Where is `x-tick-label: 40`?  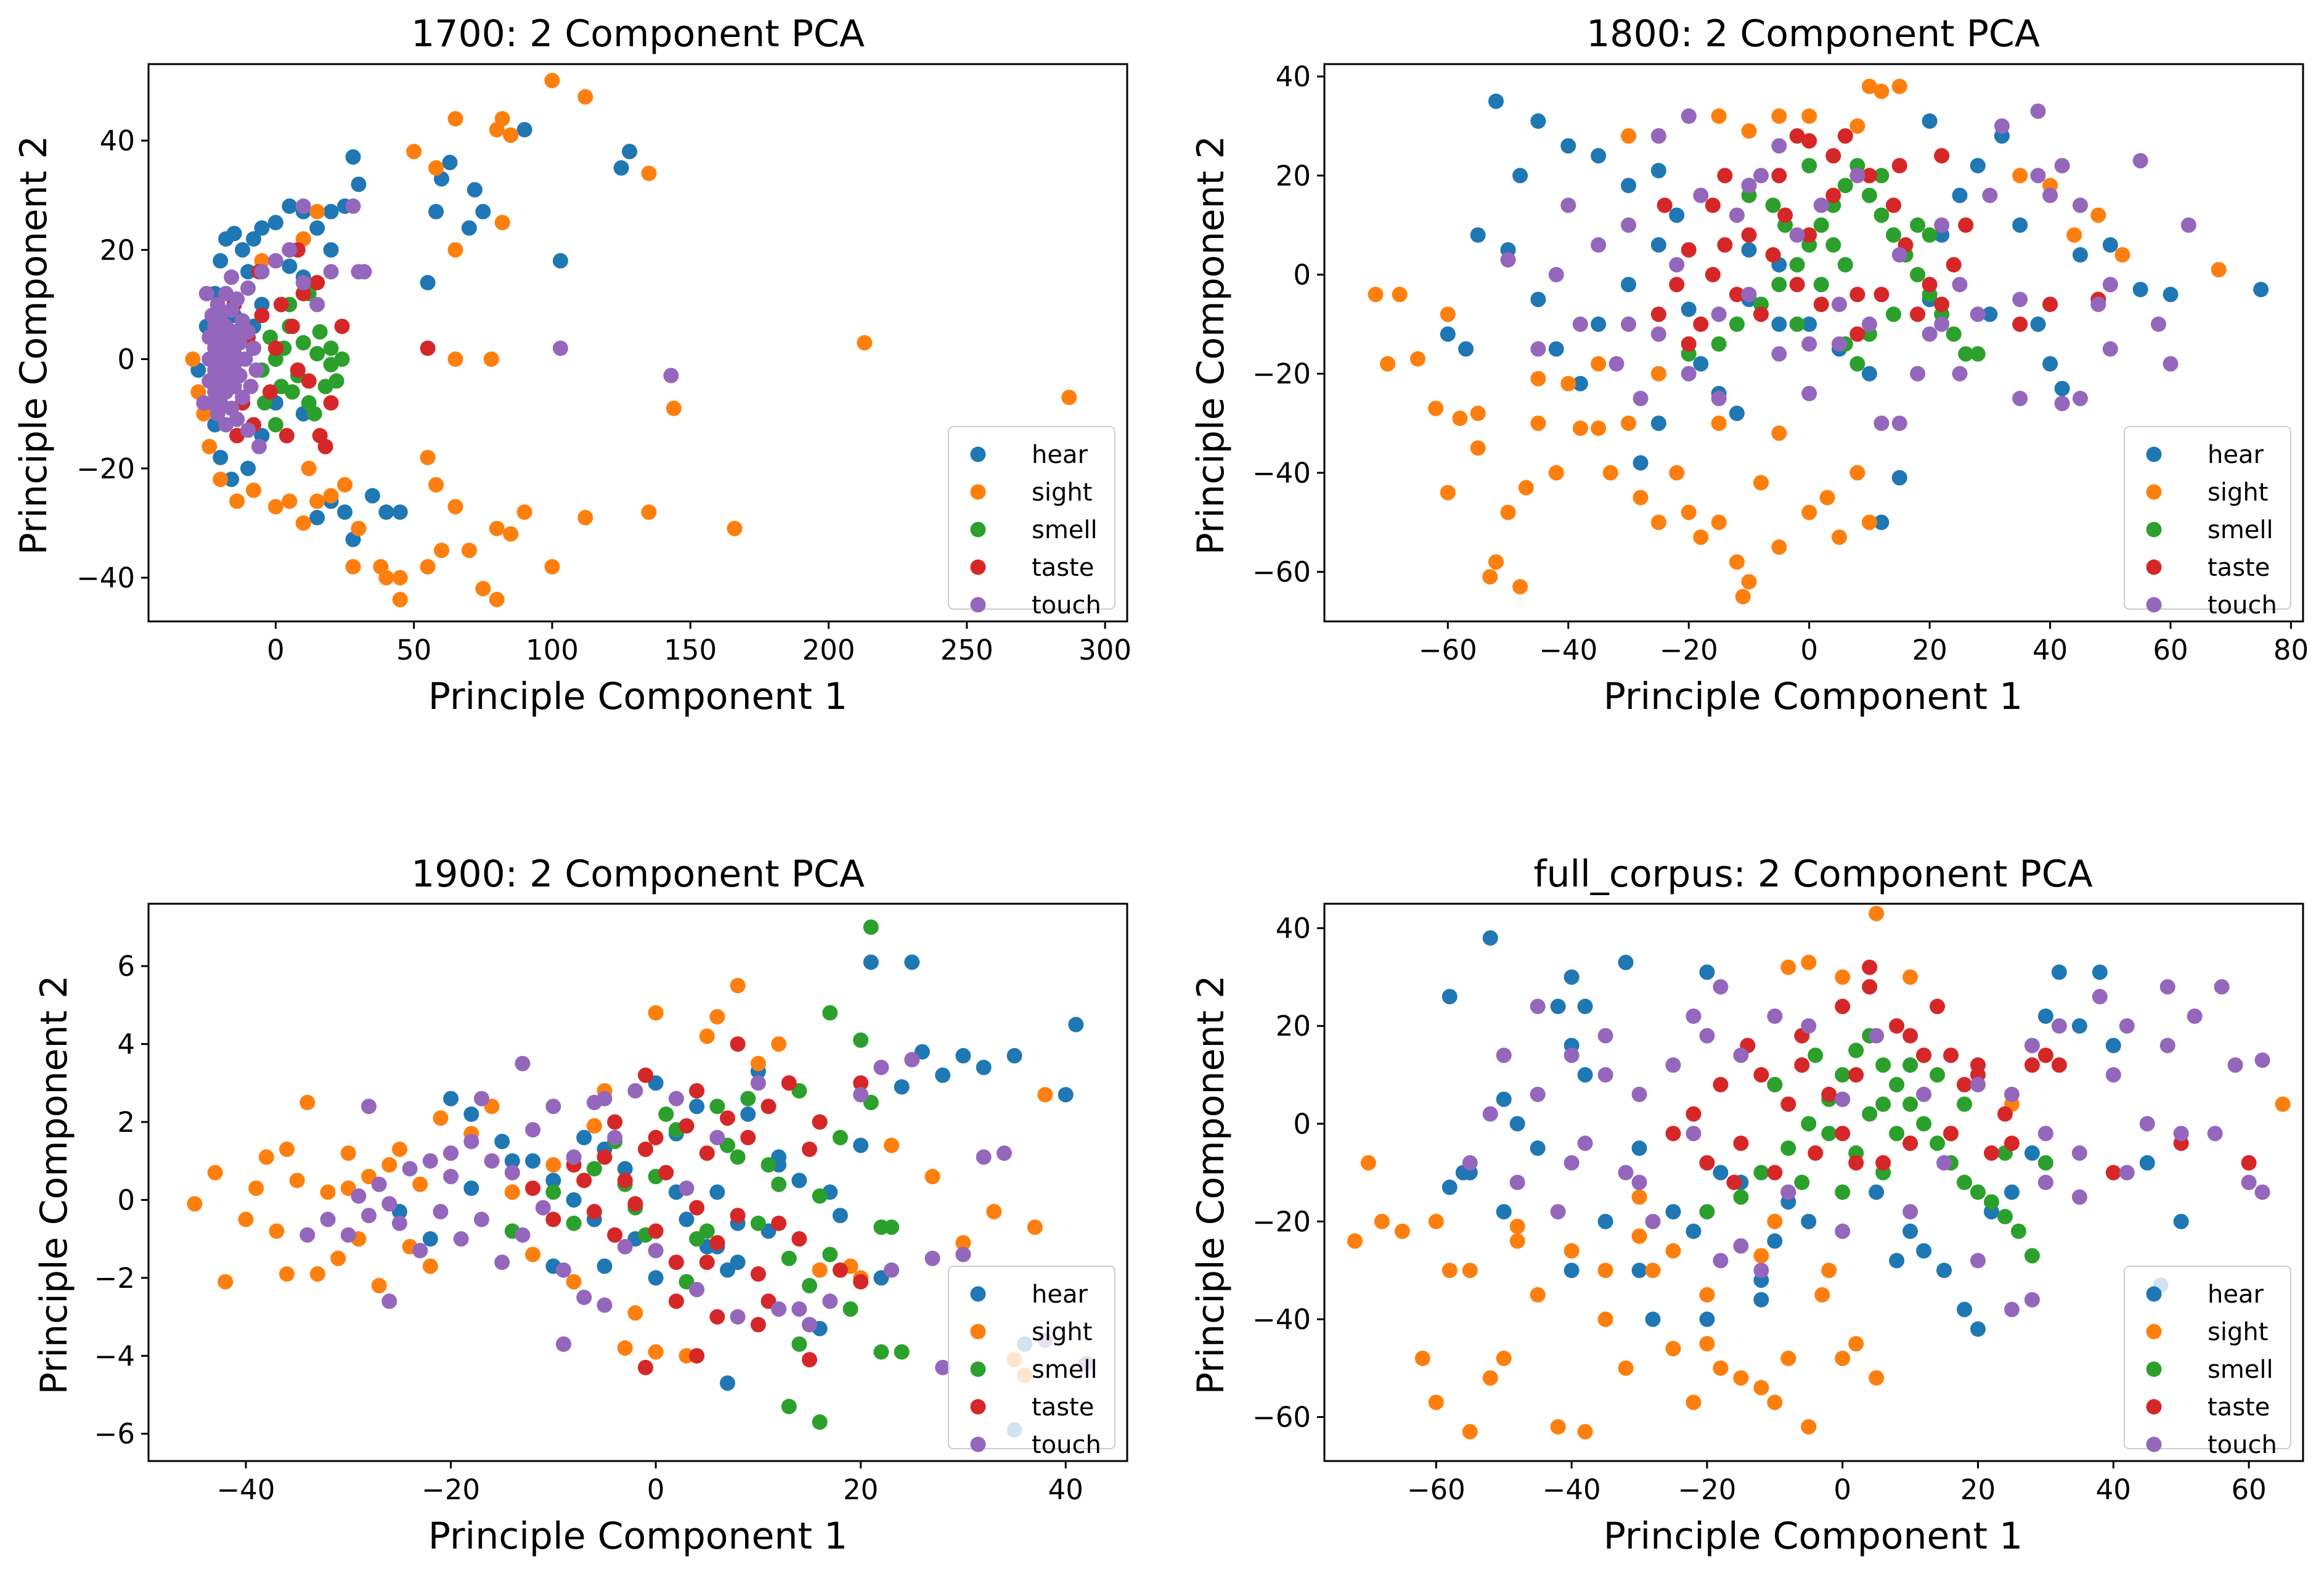 x-tick-label: 40 is located at coordinates (2050, 650).